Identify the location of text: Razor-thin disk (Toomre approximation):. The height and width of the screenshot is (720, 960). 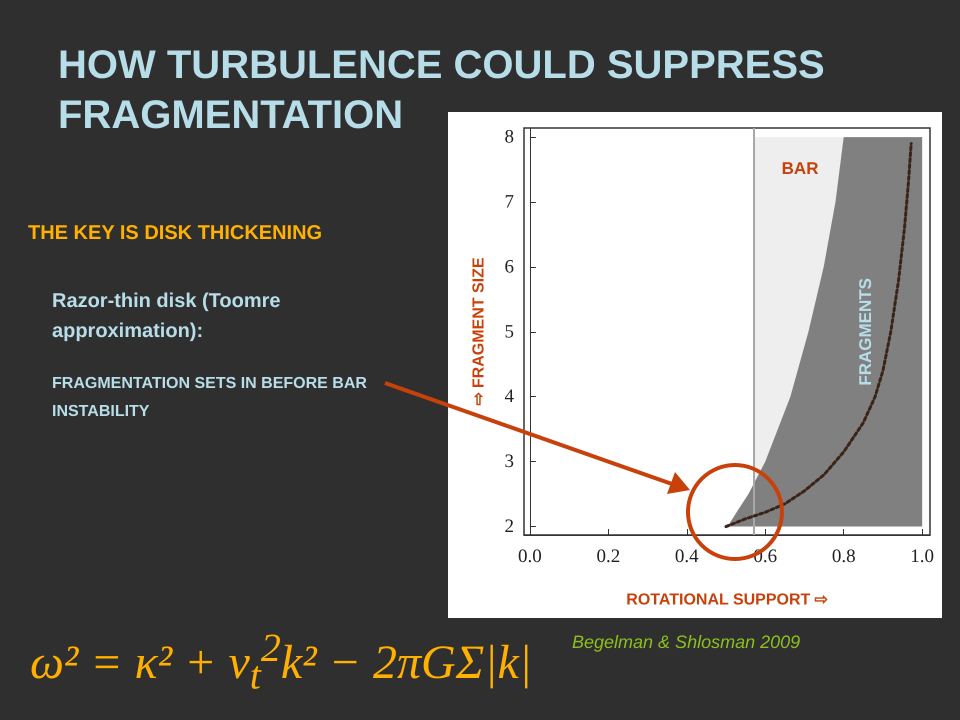
(167, 316).